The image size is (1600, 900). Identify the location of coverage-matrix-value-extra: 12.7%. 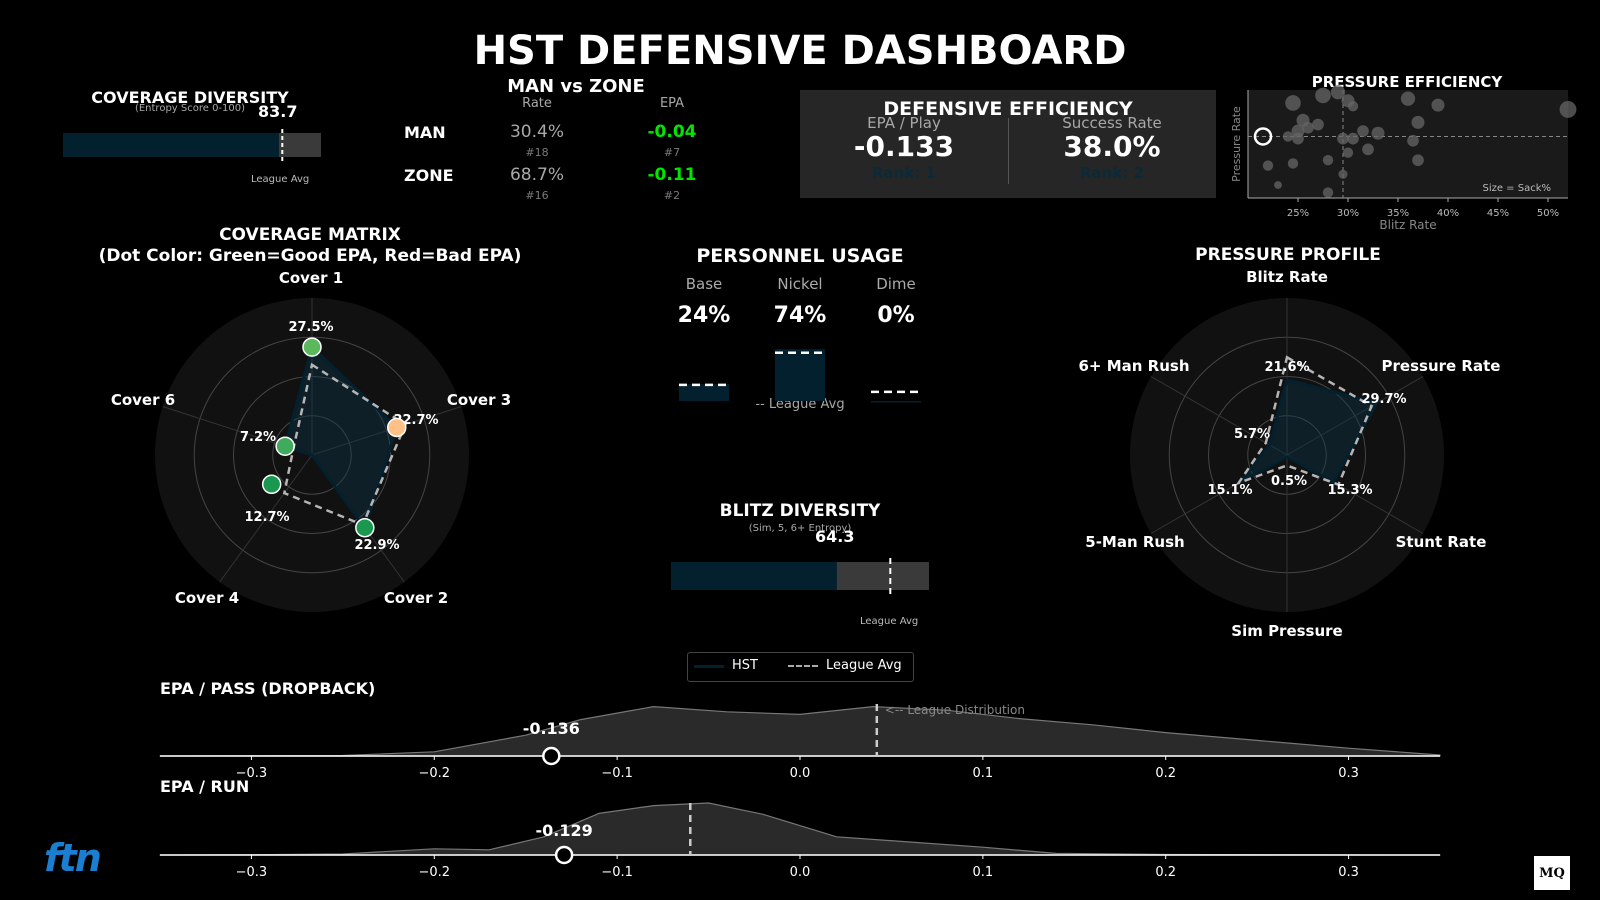
(266, 517).